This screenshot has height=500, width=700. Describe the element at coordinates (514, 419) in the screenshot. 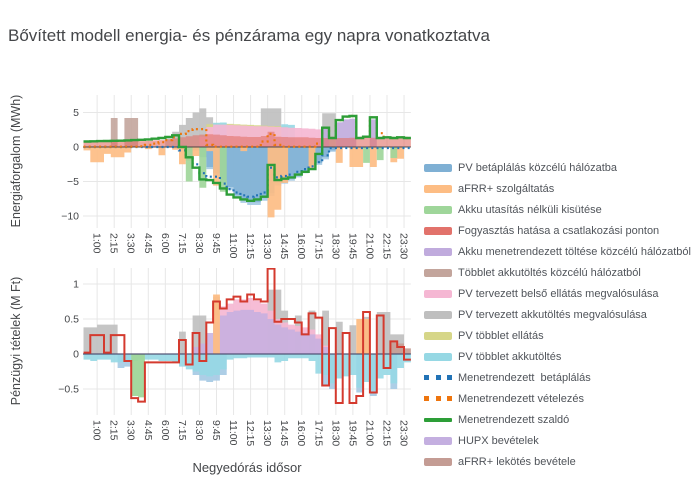

I see `legend-label: Menetrendezett szaldó` at that location.